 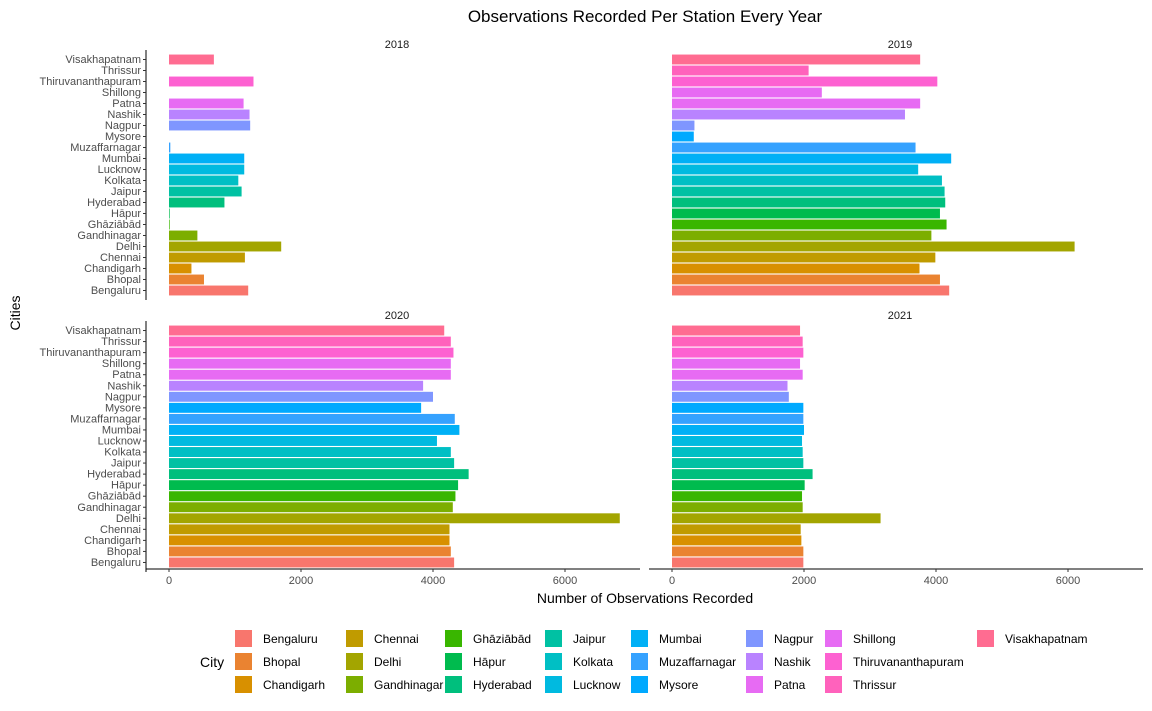 What do you see at coordinates (679, 685) in the screenshot?
I see `legend-label: Mysore` at bounding box center [679, 685].